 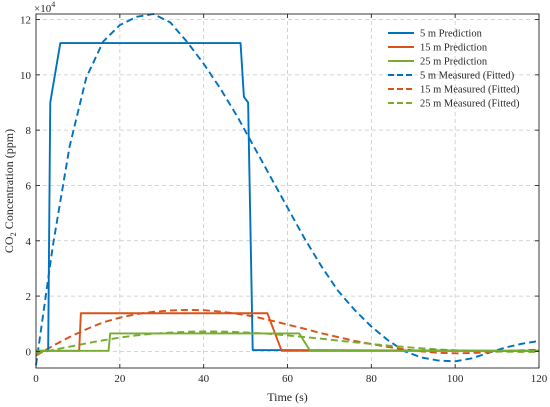 What do you see at coordinates (287, 397) in the screenshot?
I see `x-axis-label: Time (s)` at bounding box center [287, 397].